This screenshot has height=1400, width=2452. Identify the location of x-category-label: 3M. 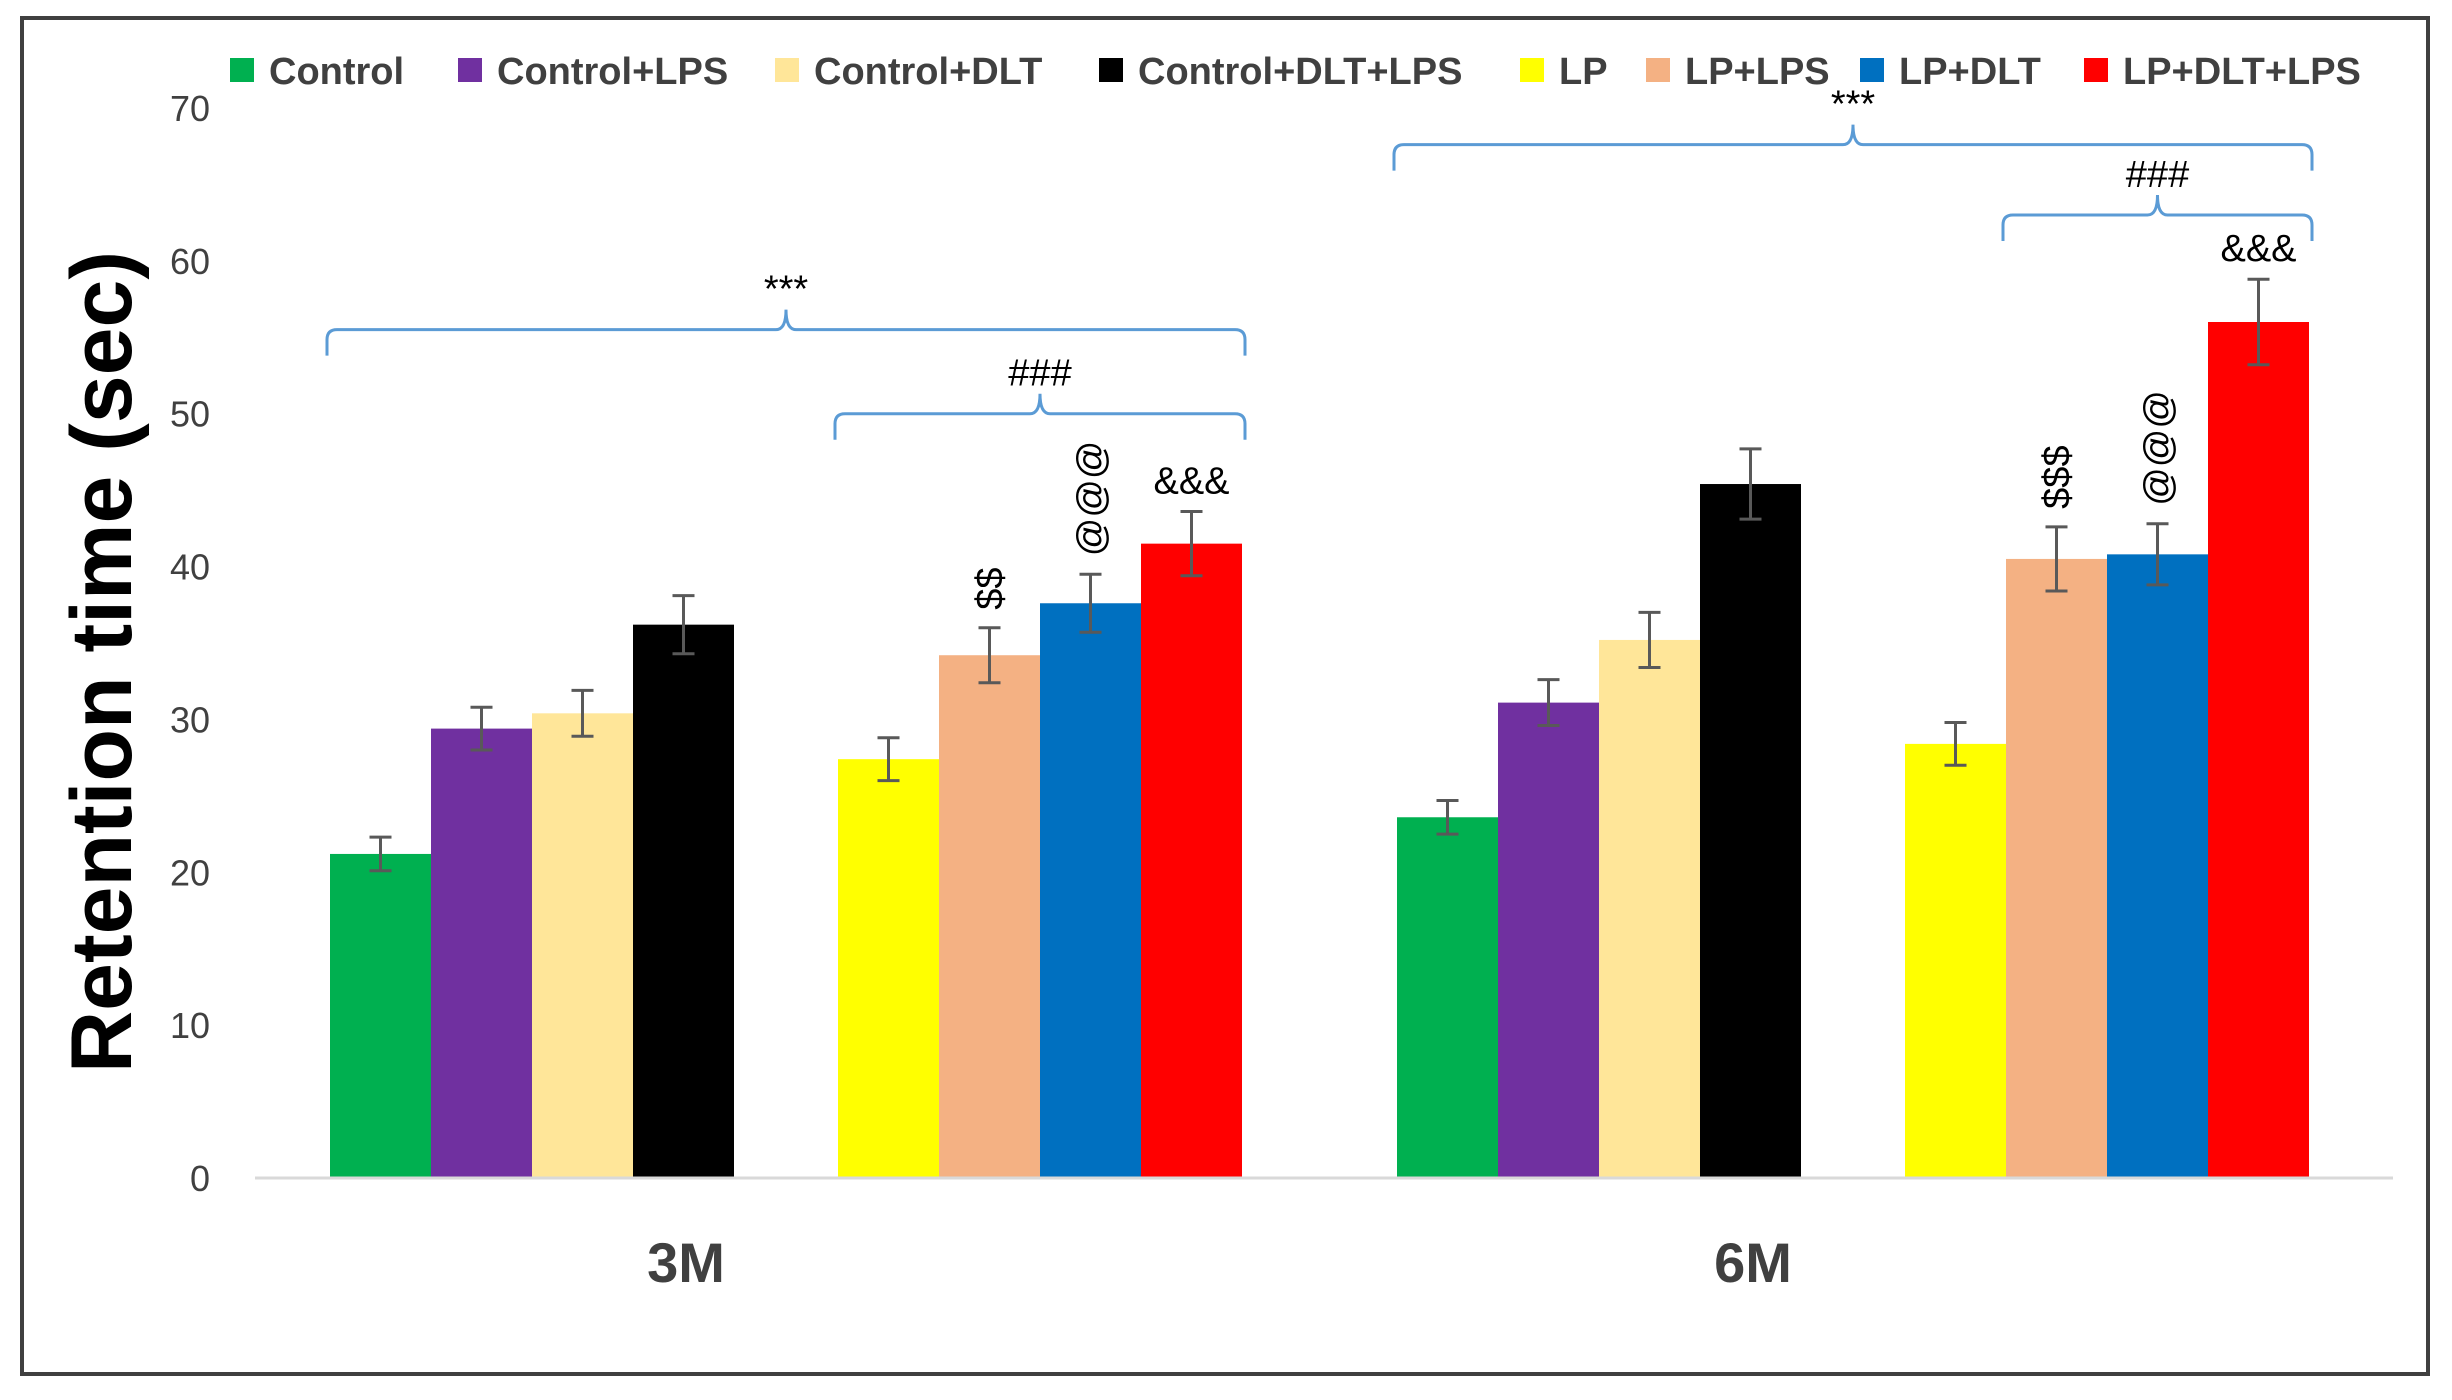
(686, 1262).